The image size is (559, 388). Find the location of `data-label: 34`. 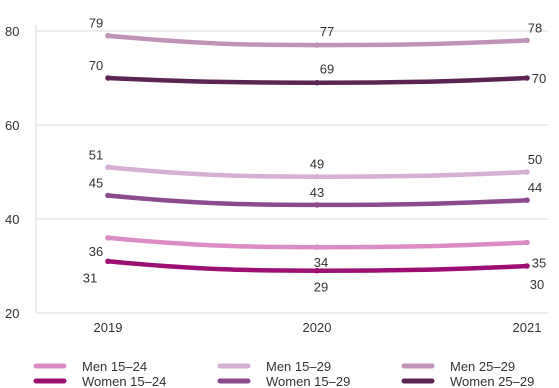

data-label: 34 is located at coordinates (321, 262).